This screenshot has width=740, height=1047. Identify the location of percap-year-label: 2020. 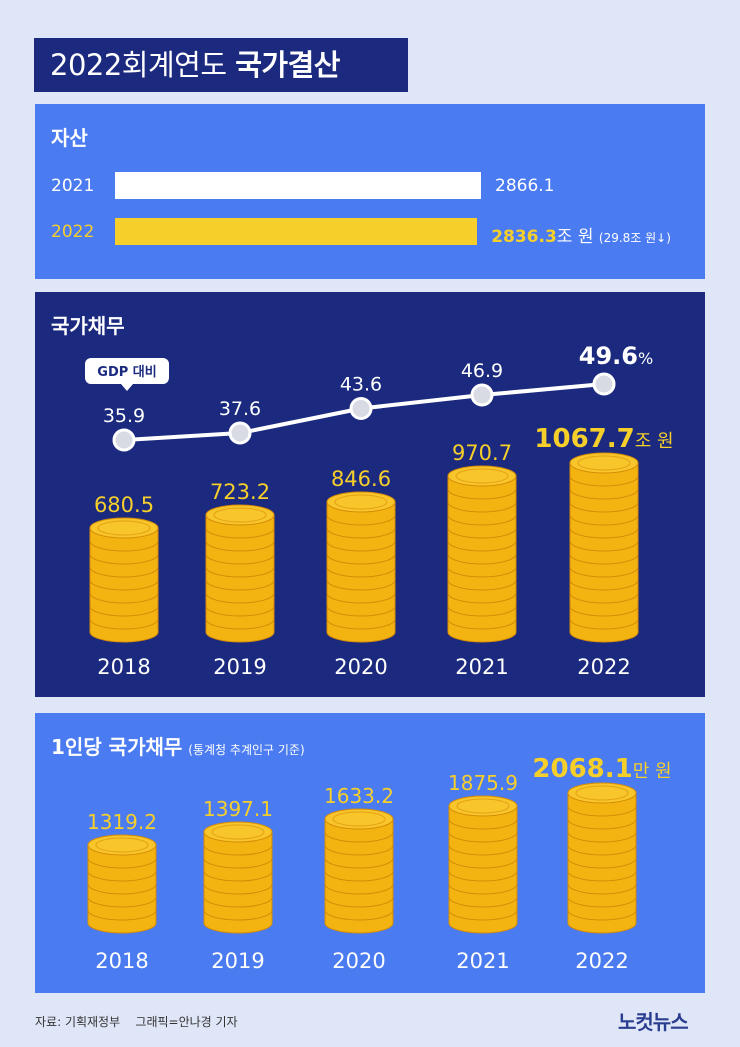
(358, 961).